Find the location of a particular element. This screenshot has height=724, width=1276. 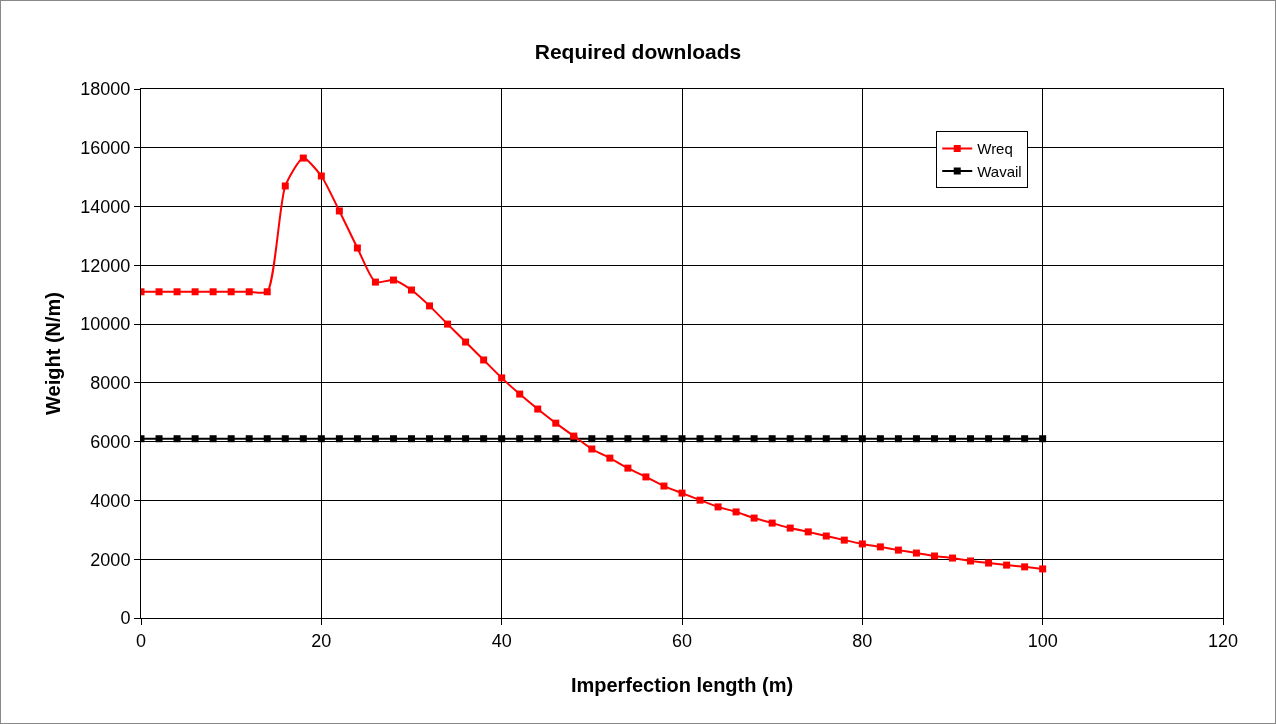

y-tick-label: 16000 is located at coordinates (105, 148).